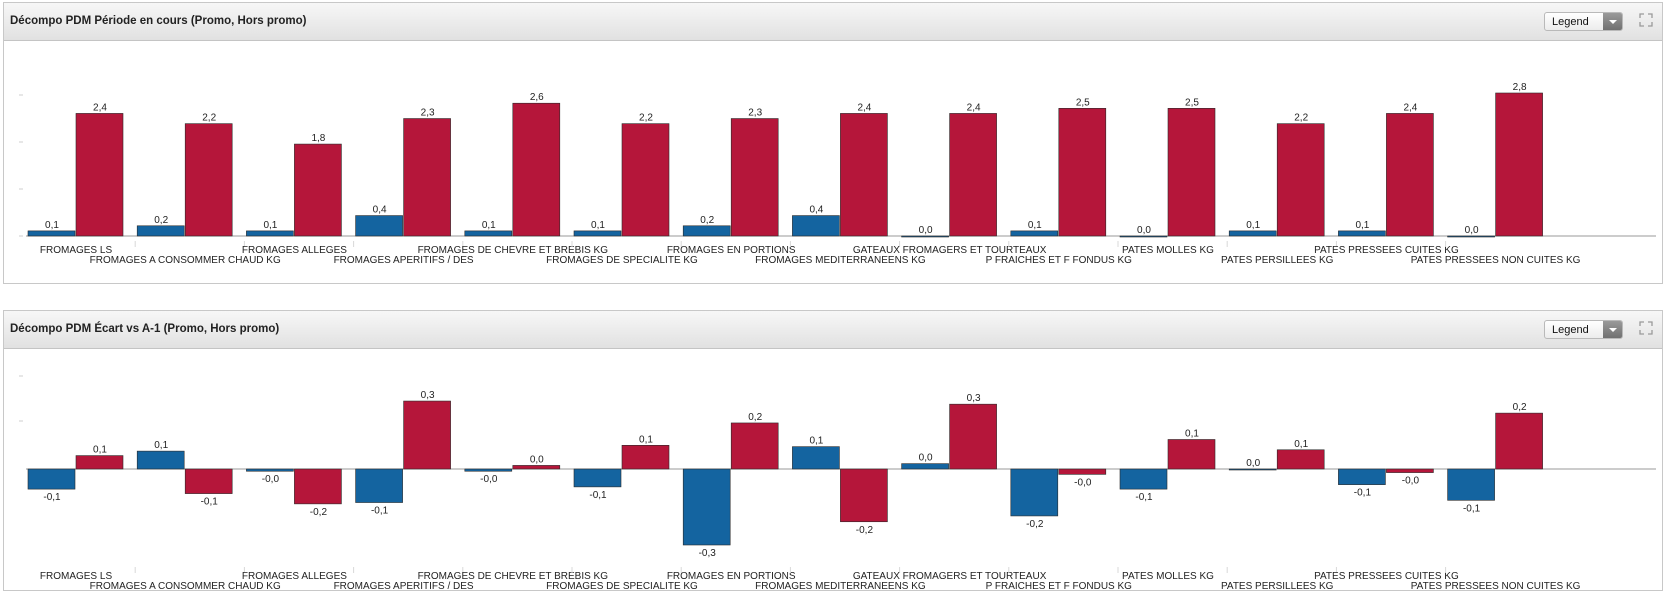  Describe the element at coordinates (974, 398) in the screenshot. I see `data-label: 0,3` at that location.